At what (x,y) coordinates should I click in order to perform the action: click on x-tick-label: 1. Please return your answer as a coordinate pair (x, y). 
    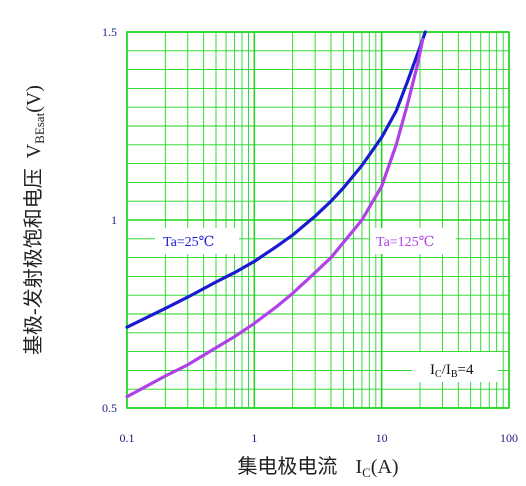
    Looking at the image, I should click on (254, 438).